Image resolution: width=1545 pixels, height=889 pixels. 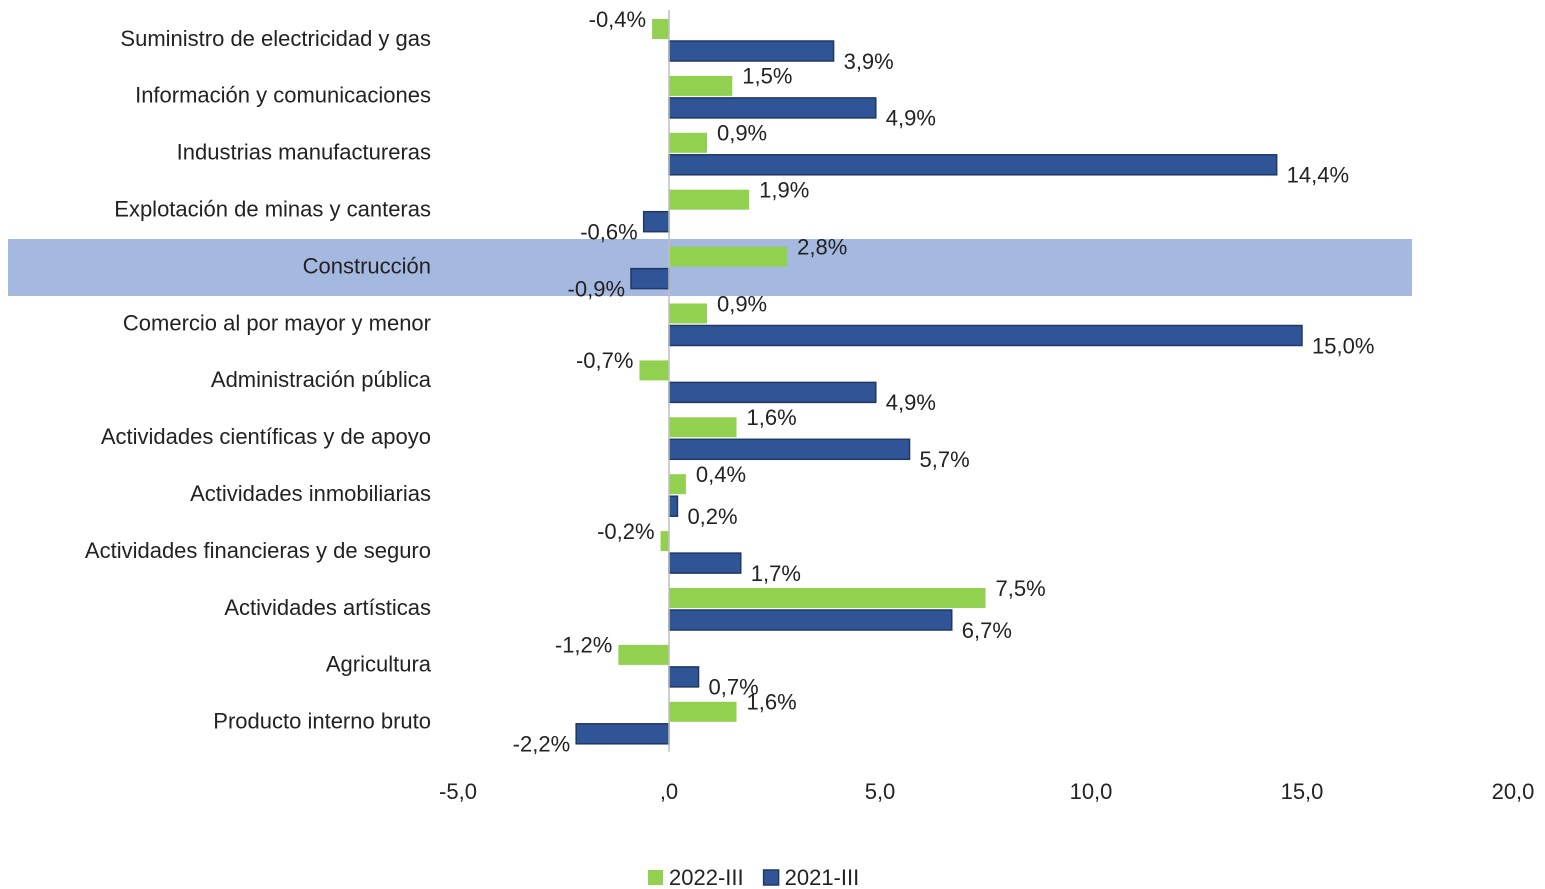 I want to click on x-tick-label: -5,0, so click(x=458, y=791).